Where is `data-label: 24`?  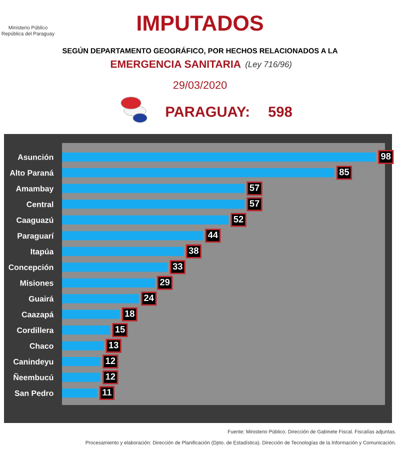 data-label: 24 is located at coordinates (149, 297).